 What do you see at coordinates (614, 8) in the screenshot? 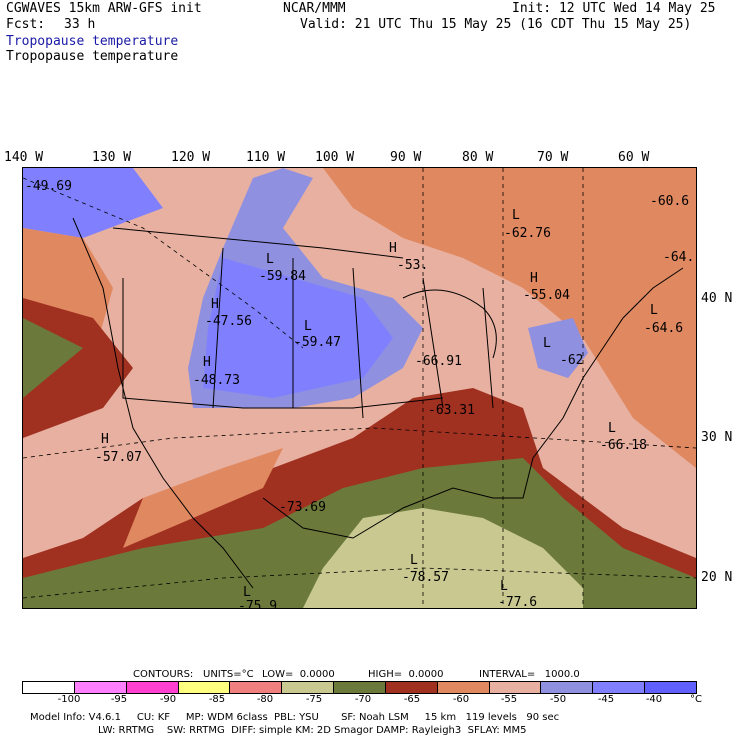
I see `init-time: Init: 12 UTC Wed 14 May 25` at bounding box center [614, 8].